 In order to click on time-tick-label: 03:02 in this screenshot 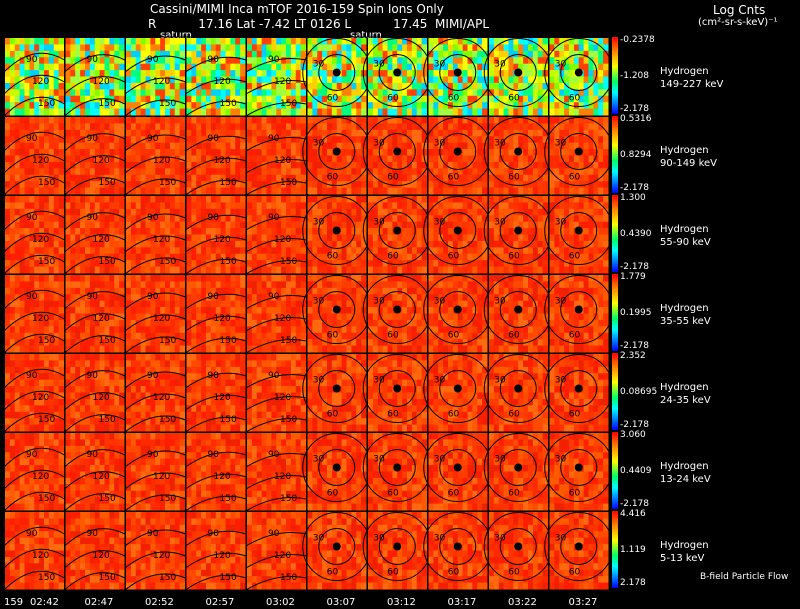, I will do `click(280, 602)`.